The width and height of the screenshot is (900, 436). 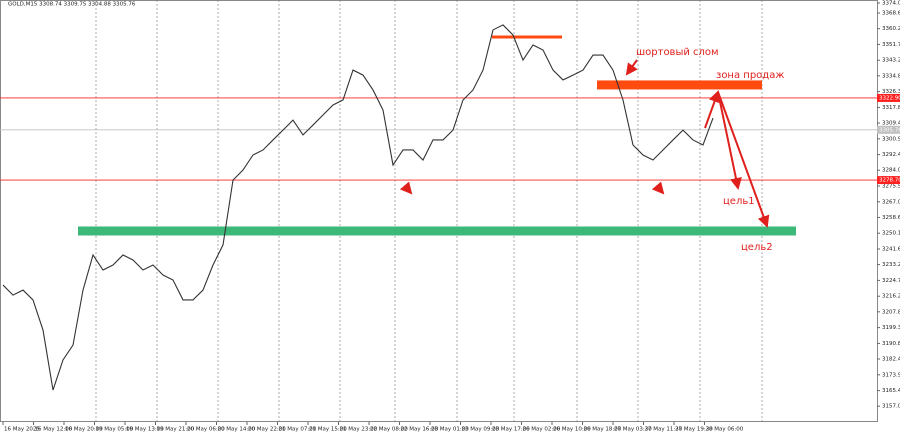 I want to click on x-tick-label: 23 May 01:00, so click(x=450, y=430).